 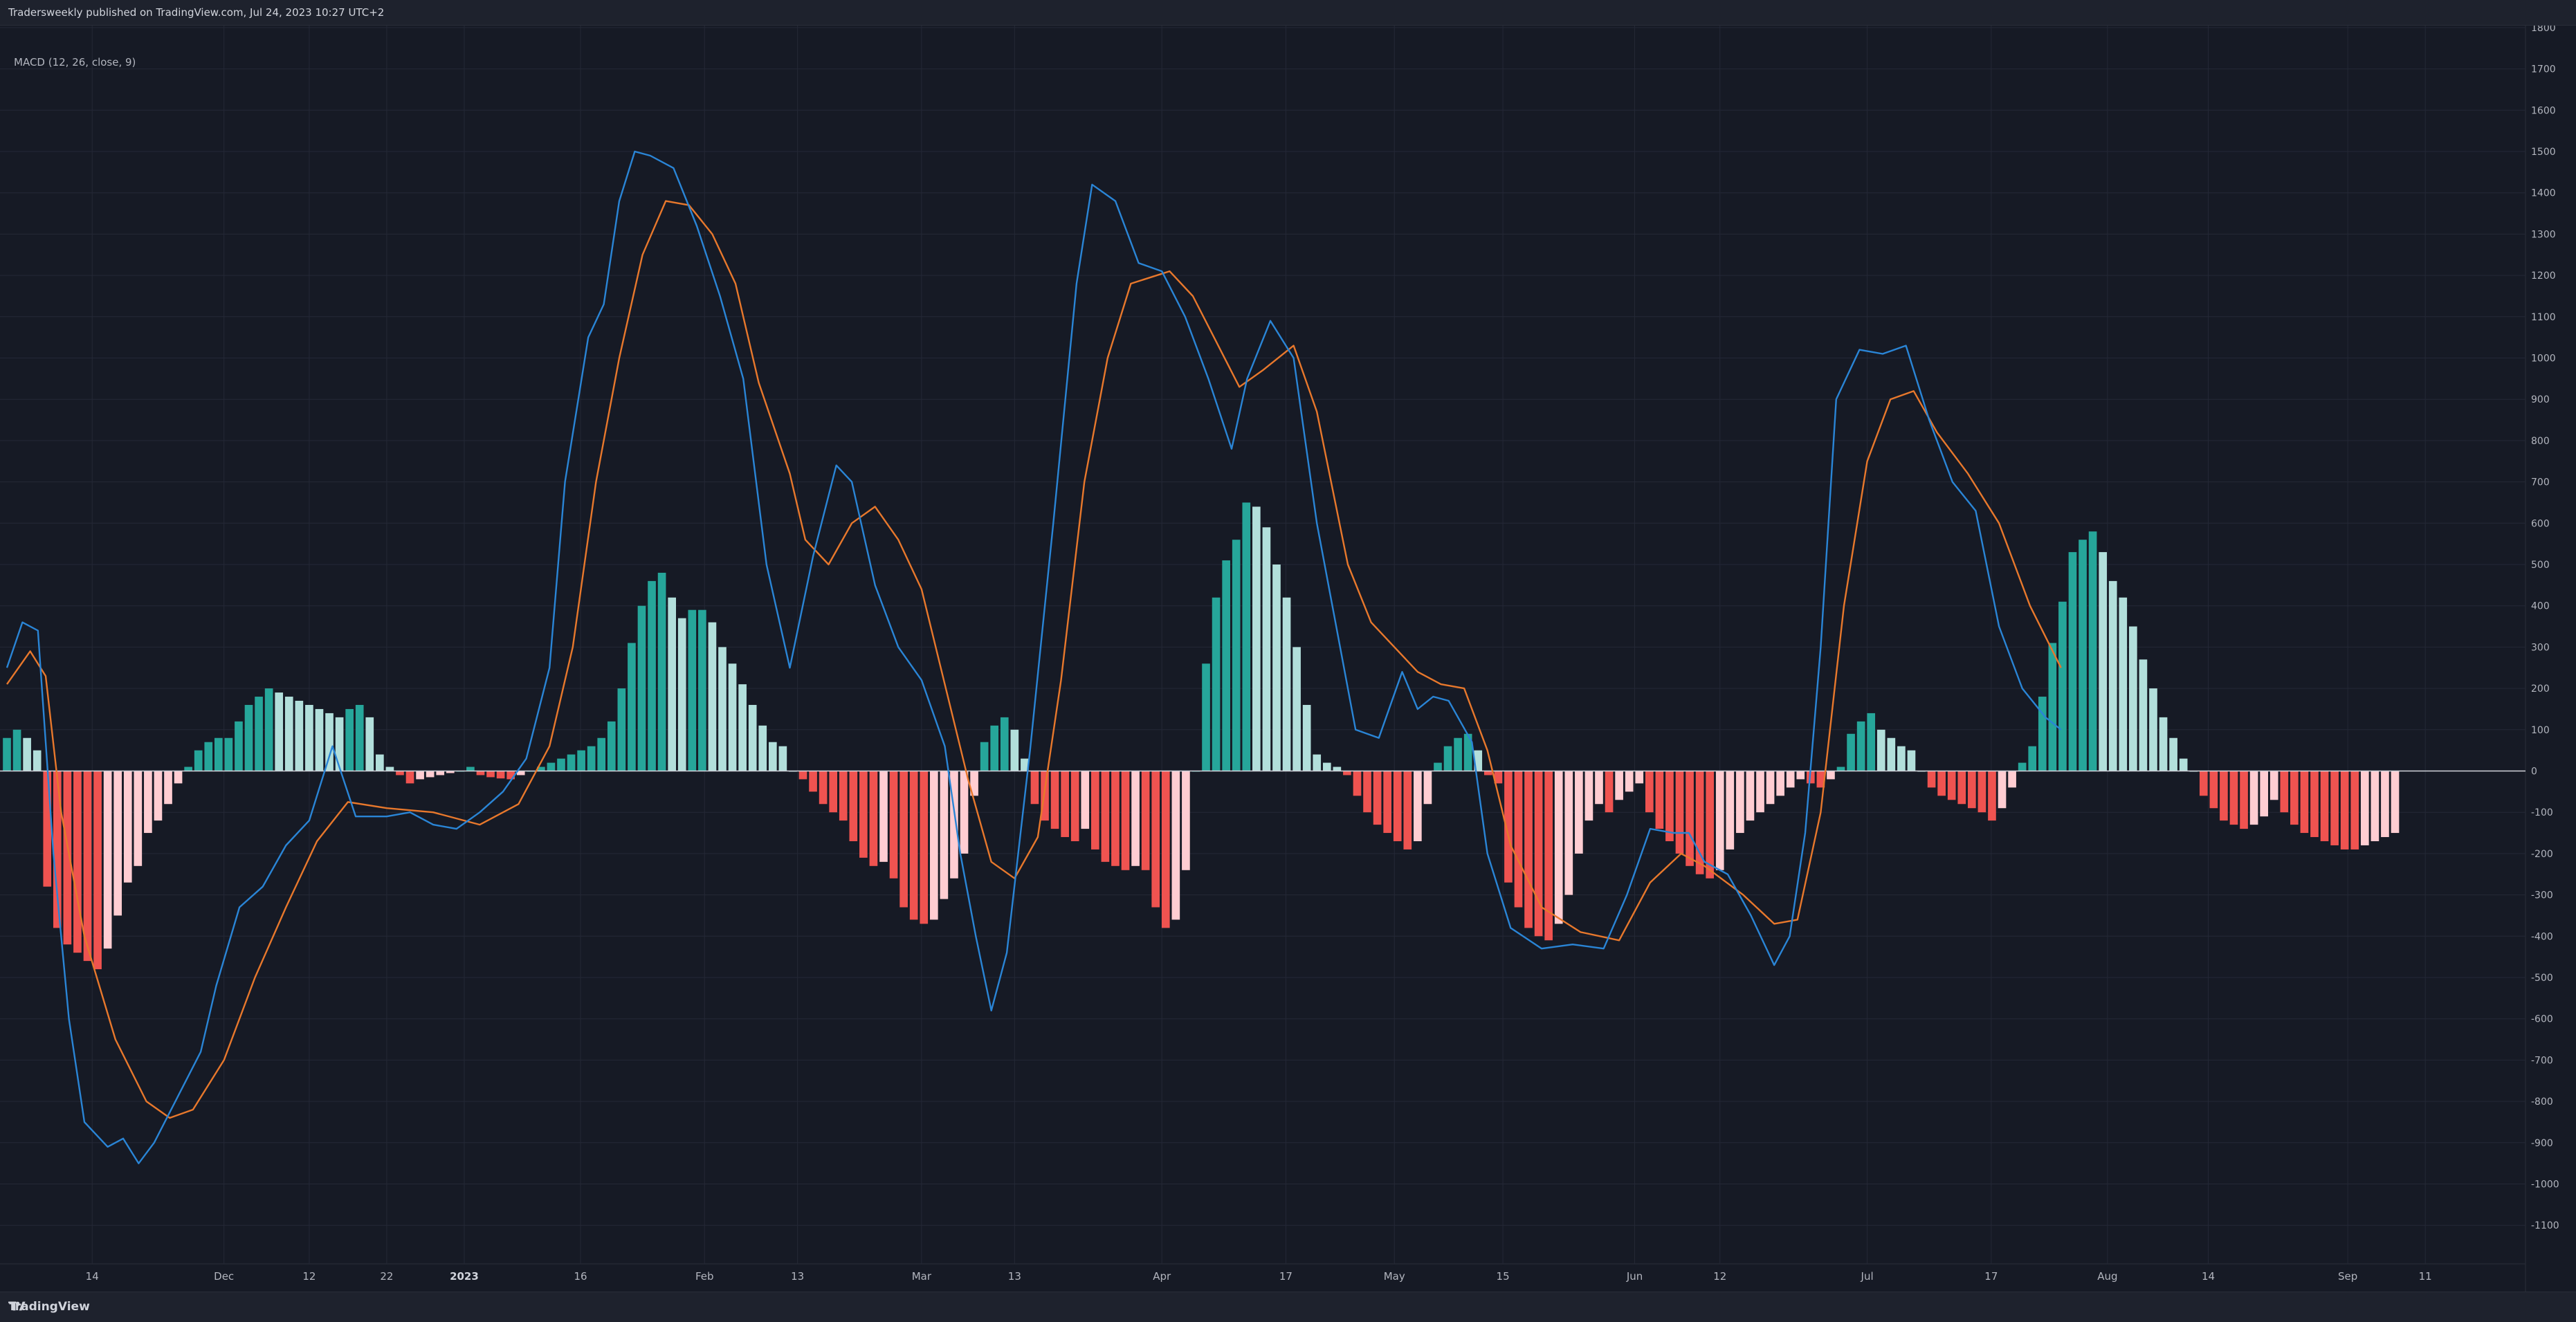 What do you see at coordinates (2545, 1185) in the screenshot?
I see `y-tick-label: -1000` at bounding box center [2545, 1185].